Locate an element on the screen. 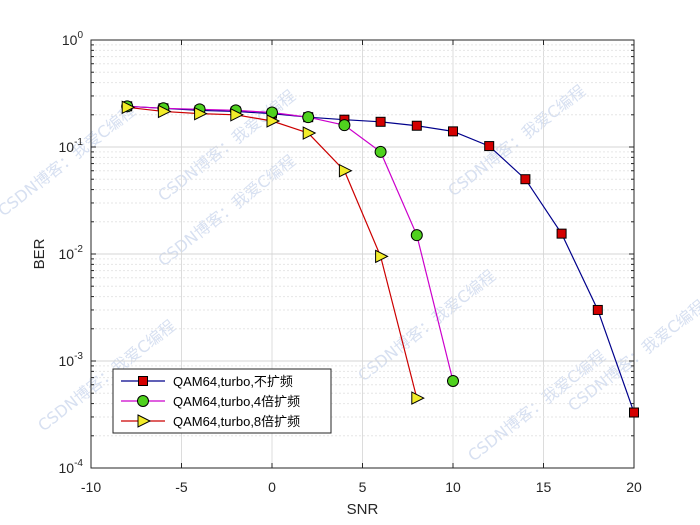 The width and height of the screenshot is (700, 525). legend-label: QAM64,turbo,8倍扩频 is located at coordinates (236, 421).